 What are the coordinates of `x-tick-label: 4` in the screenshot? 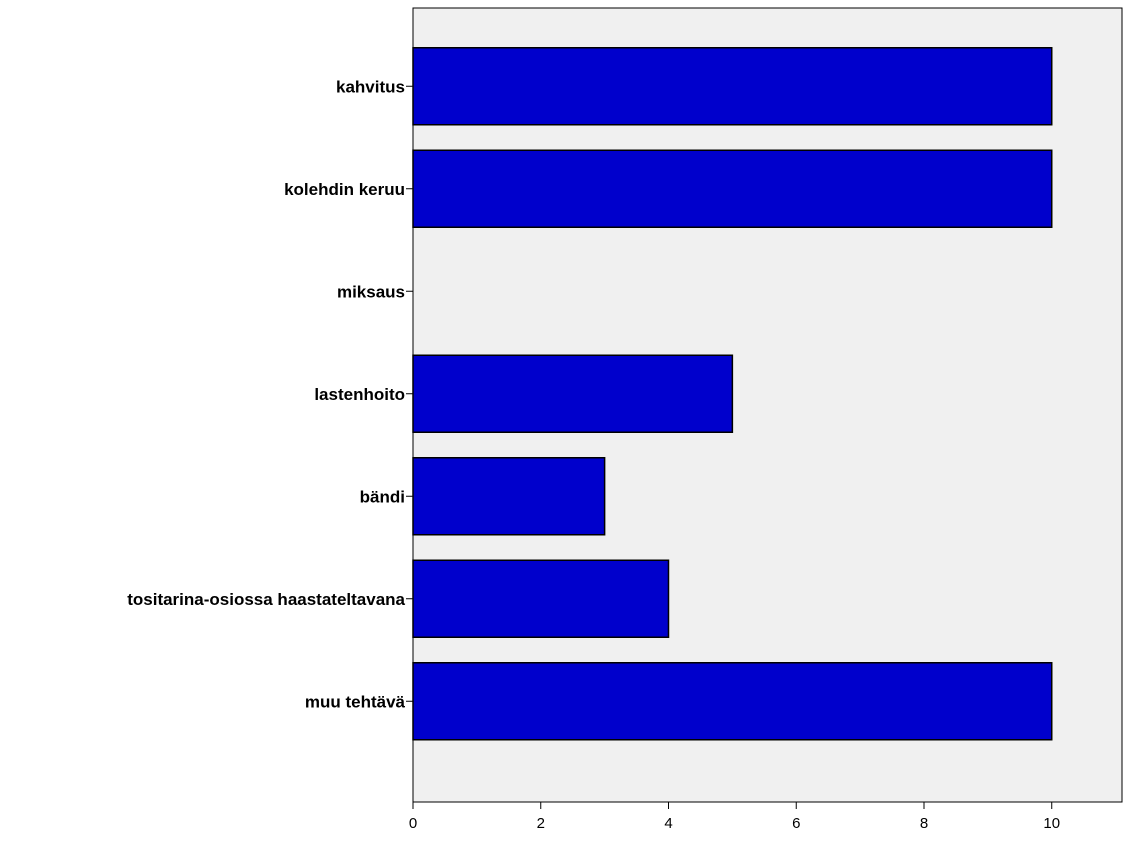 It's located at (668, 823).